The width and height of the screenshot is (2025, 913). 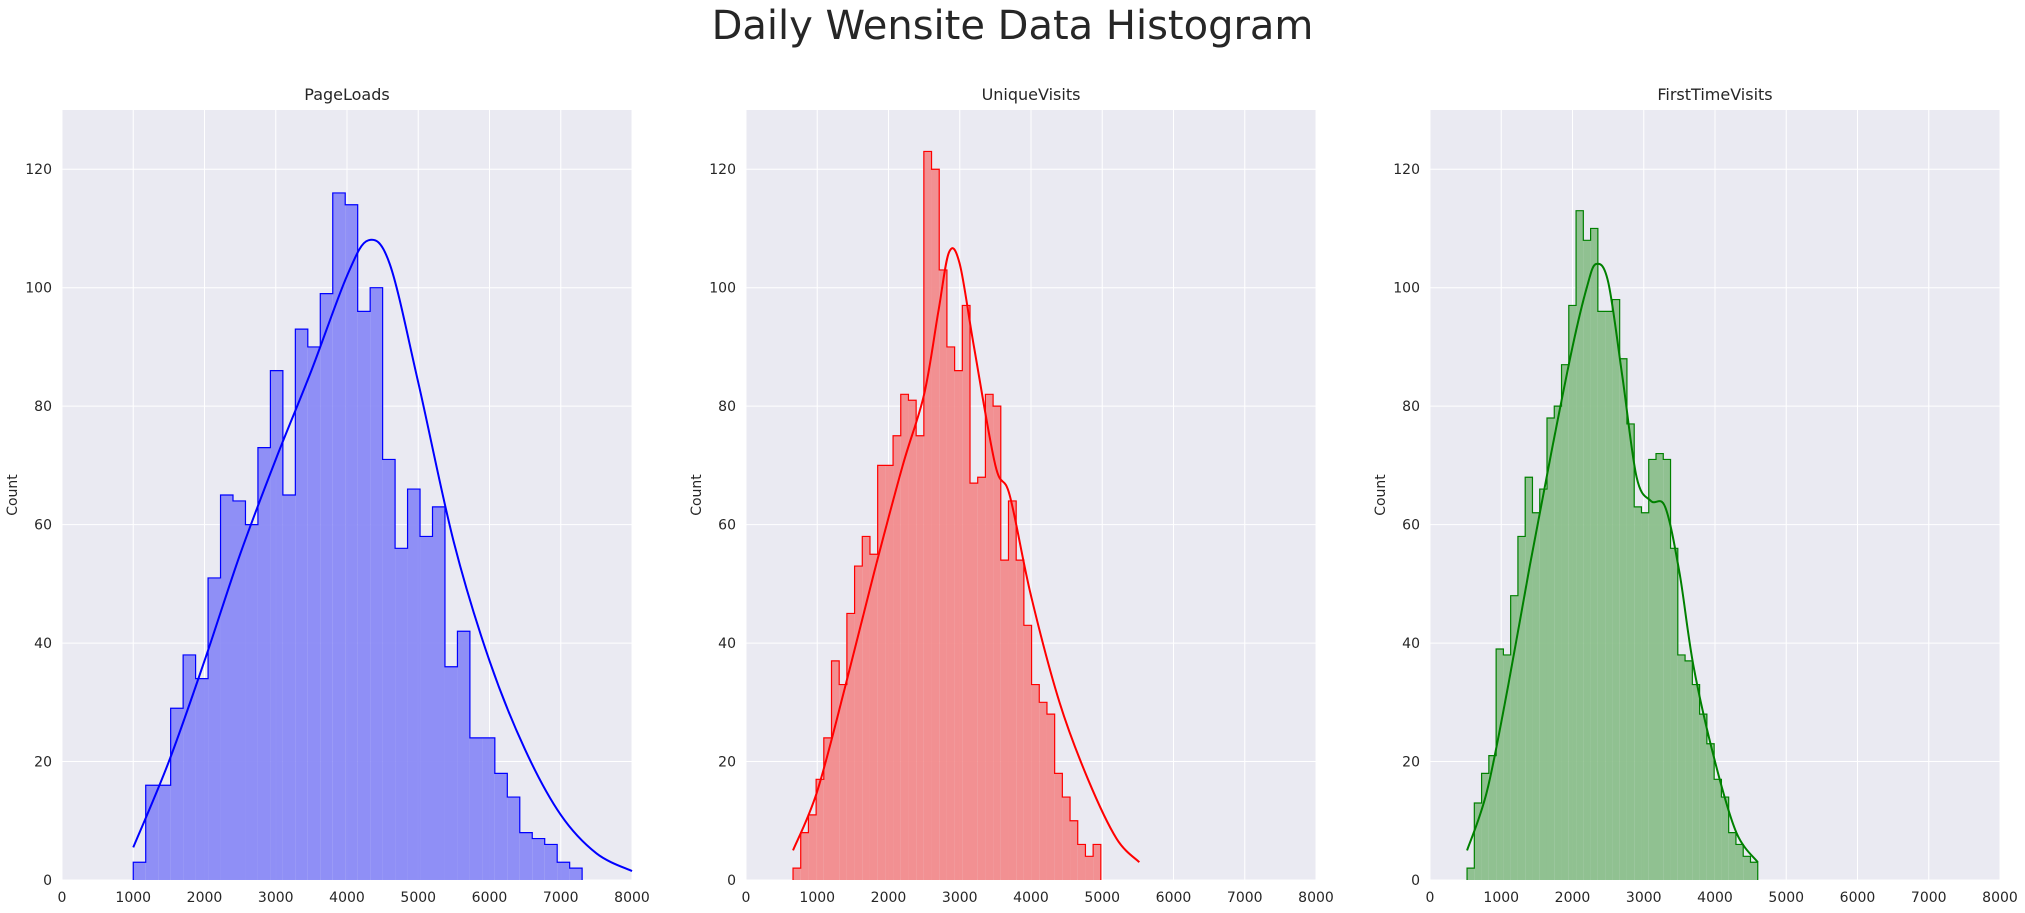 I want to click on x-tick-label: 8000, so click(x=1316, y=898).